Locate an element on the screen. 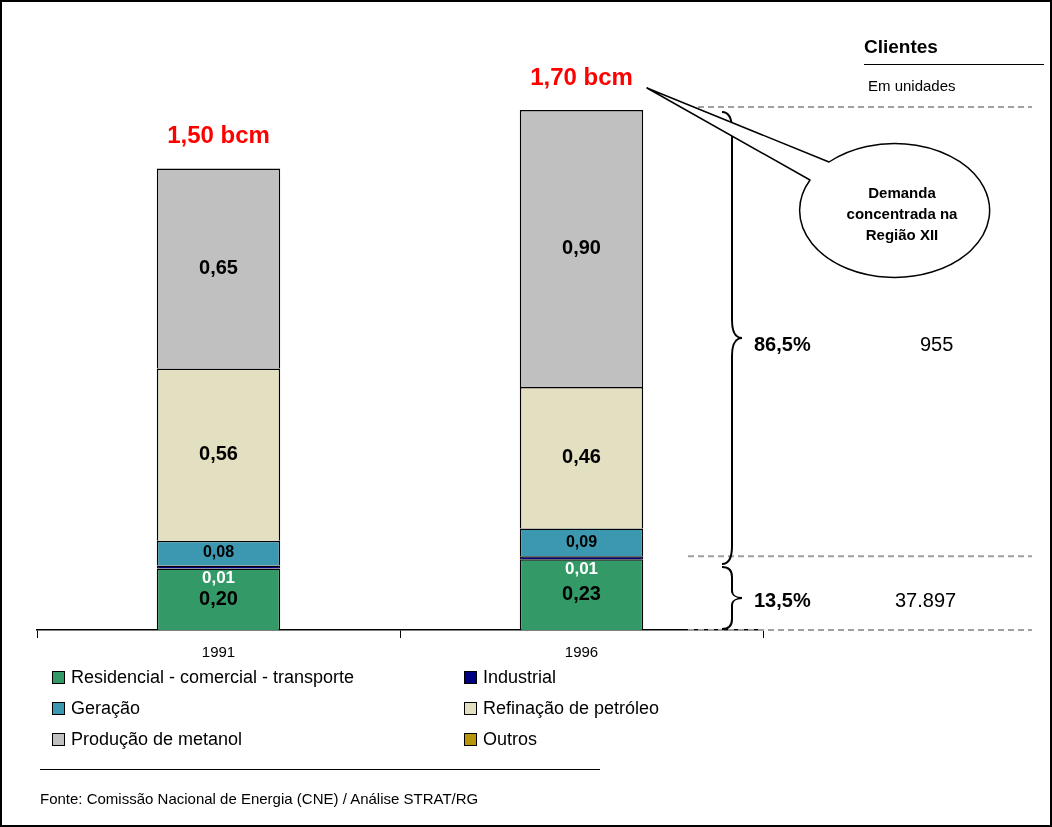  data-label: 0,56 is located at coordinates (218, 453).